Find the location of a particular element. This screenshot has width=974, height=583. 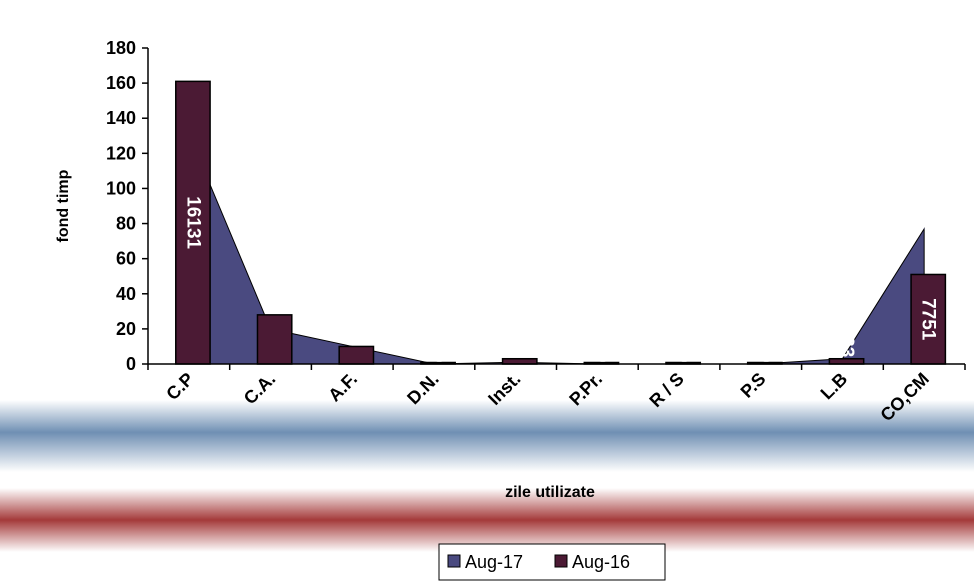

legend-label-0: Aug-17 is located at coordinates (494, 562).